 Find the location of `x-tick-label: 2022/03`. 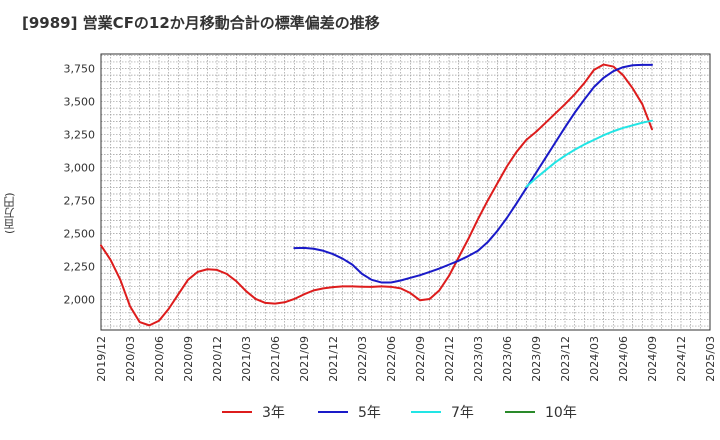

x-tick-label: 2022/03 is located at coordinates (362, 359).